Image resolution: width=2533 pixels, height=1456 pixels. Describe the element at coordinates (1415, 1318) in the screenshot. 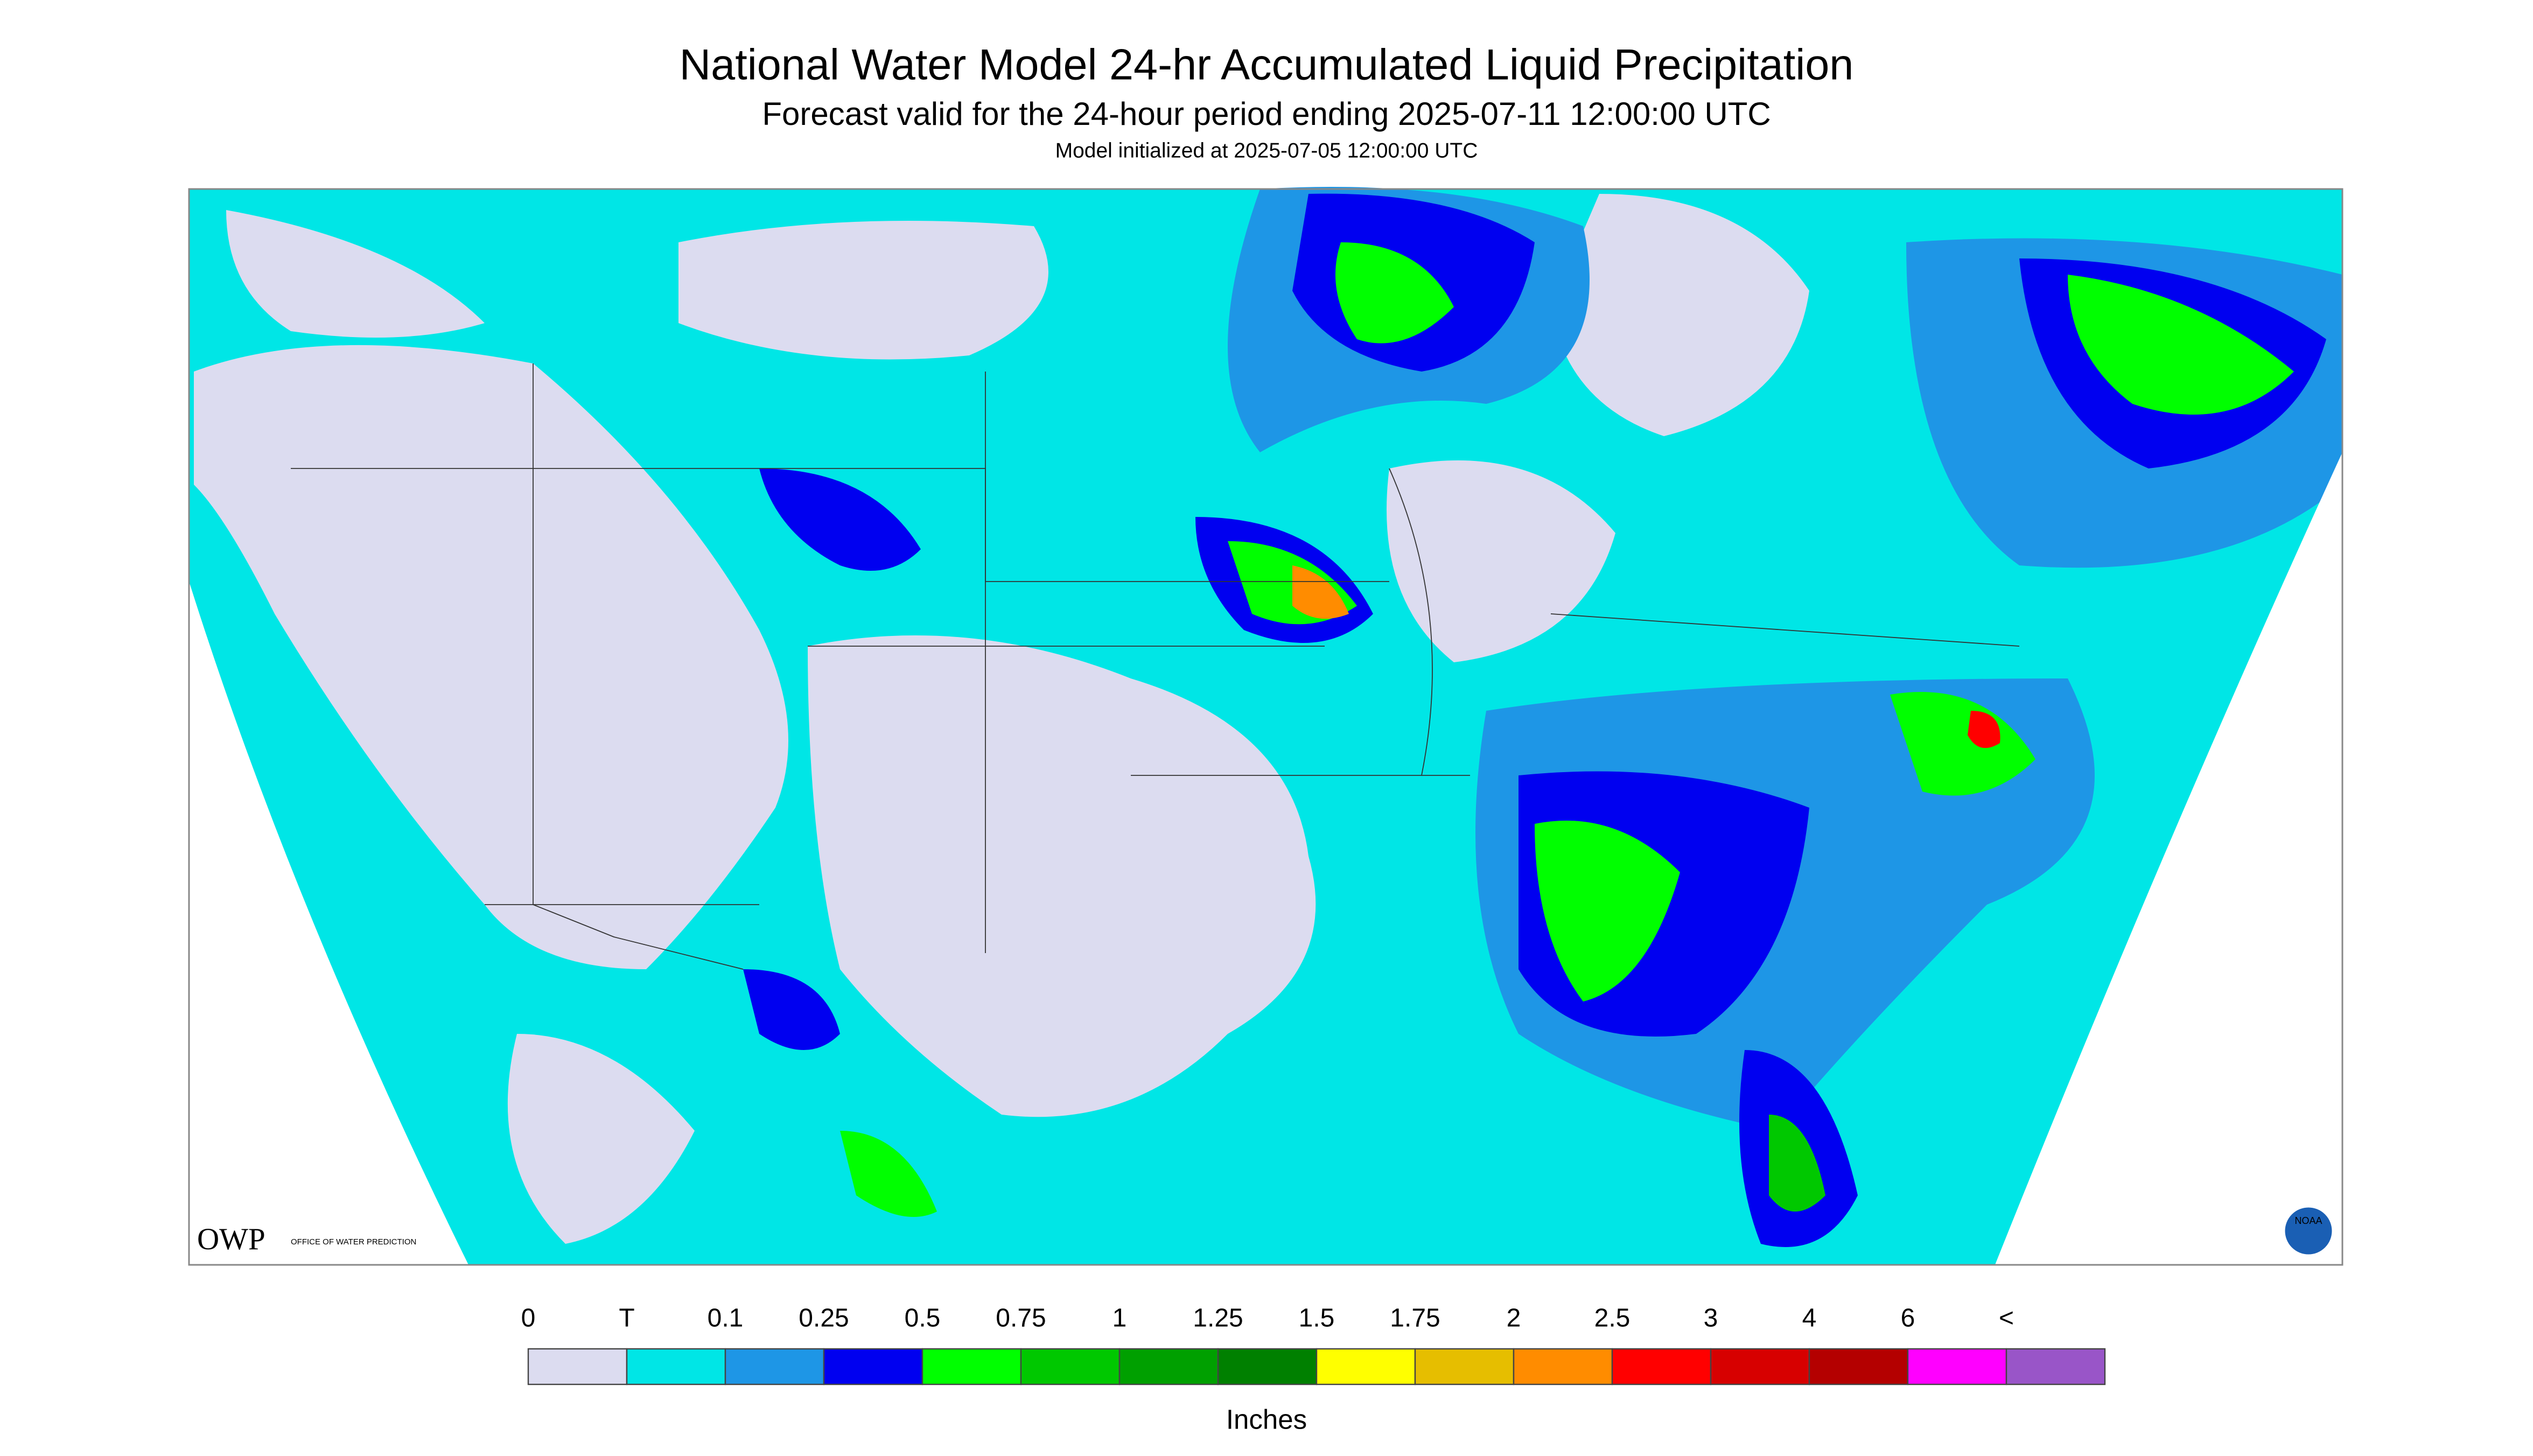

I see `legend-label: 1.75` at that location.